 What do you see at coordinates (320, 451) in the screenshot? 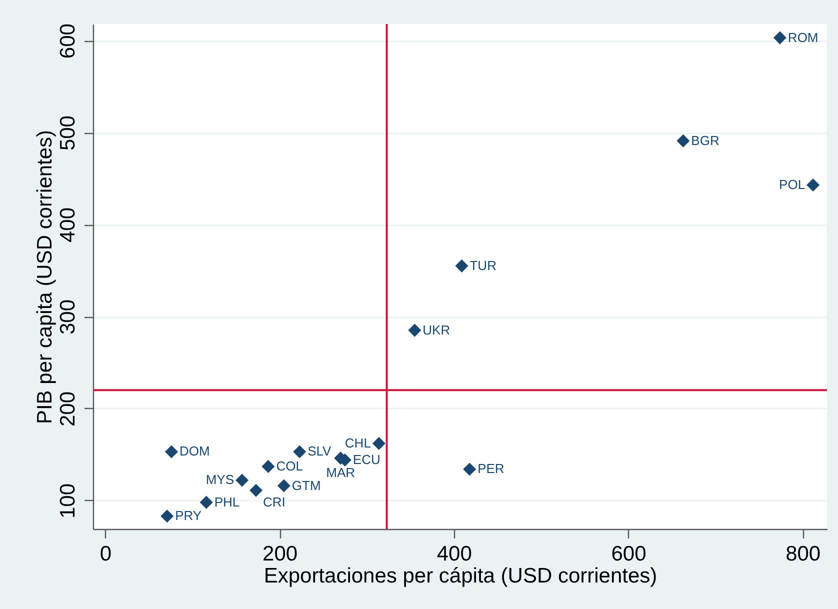
I see `annotation: SLV` at bounding box center [320, 451].